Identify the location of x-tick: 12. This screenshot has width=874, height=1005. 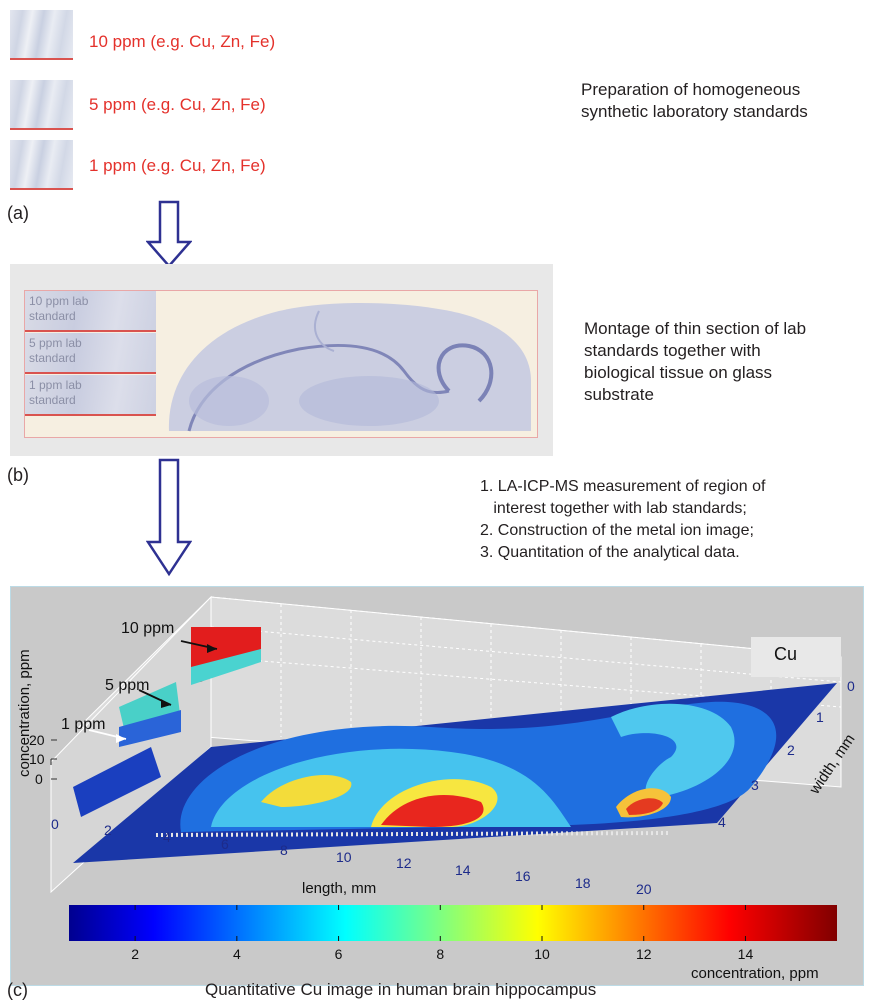
(404, 863).